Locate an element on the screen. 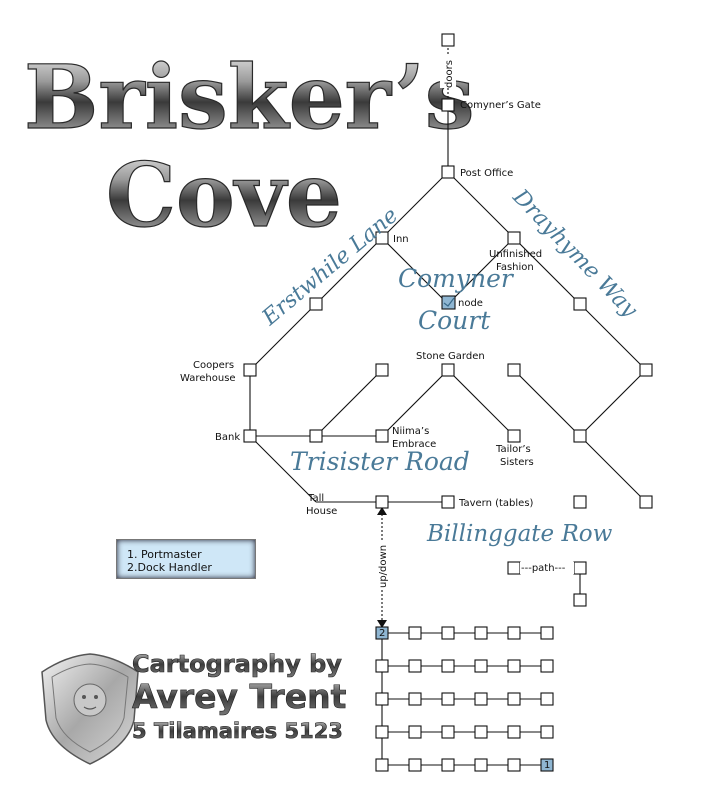  node-billinggate-east is located at coordinates (646, 502).